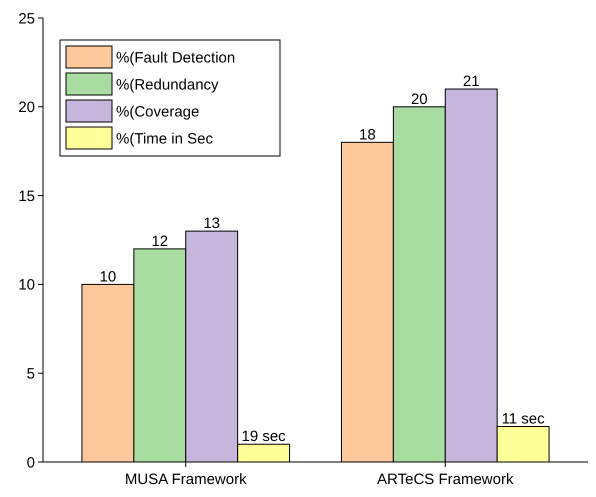 The height and width of the screenshot is (497, 596). Describe the element at coordinates (176, 57) in the screenshot. I see `legend-label: %(Fault Detection` at that location.